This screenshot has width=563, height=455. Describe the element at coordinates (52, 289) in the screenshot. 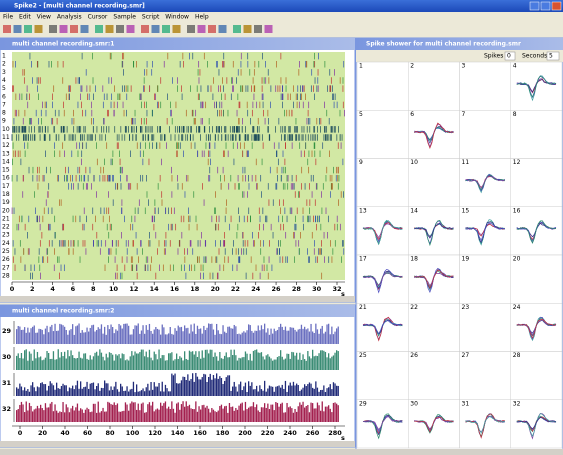

I see `x-tick-label: 4` at that location.